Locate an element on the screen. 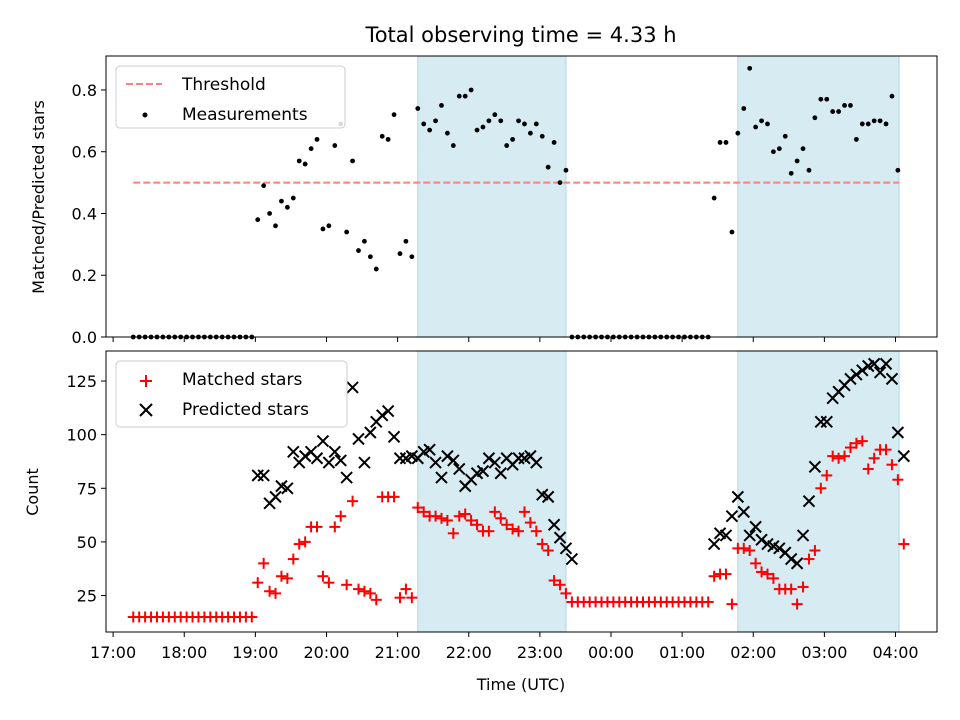 The image size is (960, 720). top-y-axis-label: Matched/Predicted stars is located at coordinates (38, 197).